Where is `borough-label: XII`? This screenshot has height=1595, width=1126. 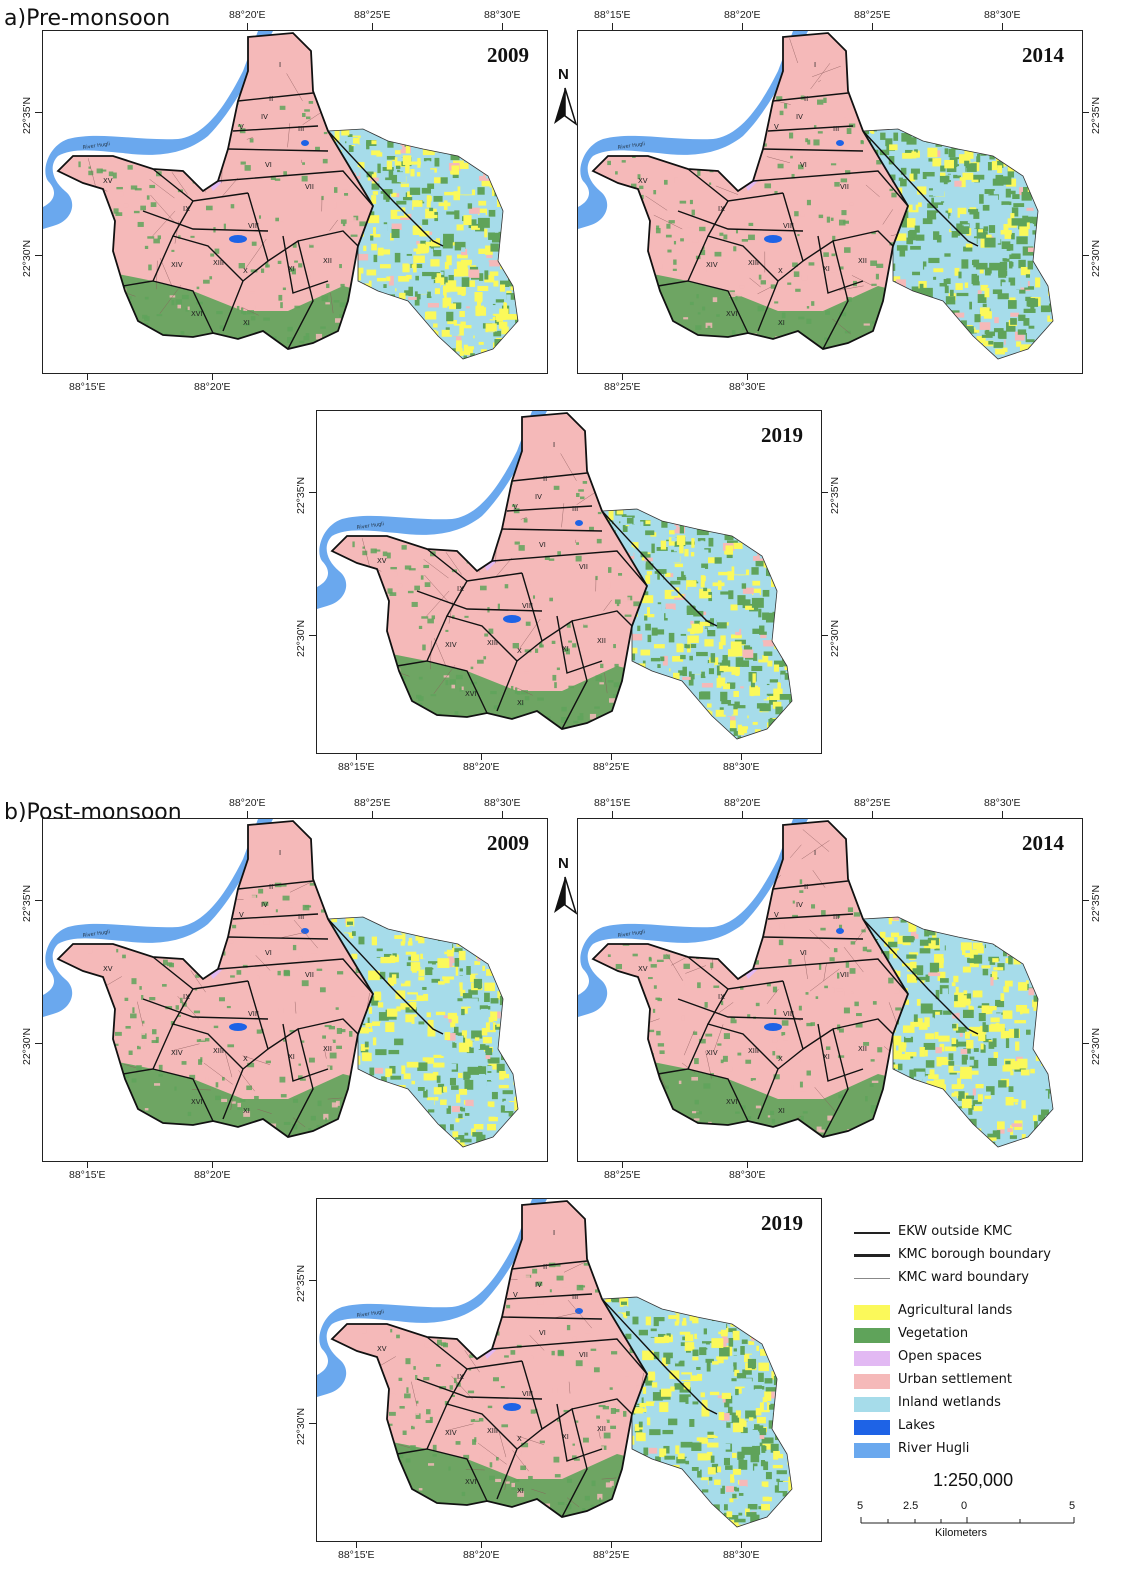 borough-label: XII is located at coordinates (327, 261).